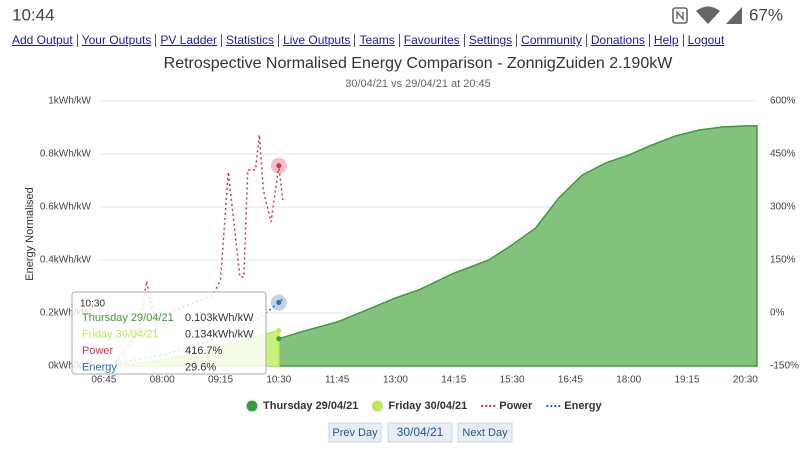 The height and width of the screenshot is (450, 800). What do you see at coordinates (777, 313) in the screenshot?
I see `y2-tick-label: 0%` at bounding box center [777, 313].